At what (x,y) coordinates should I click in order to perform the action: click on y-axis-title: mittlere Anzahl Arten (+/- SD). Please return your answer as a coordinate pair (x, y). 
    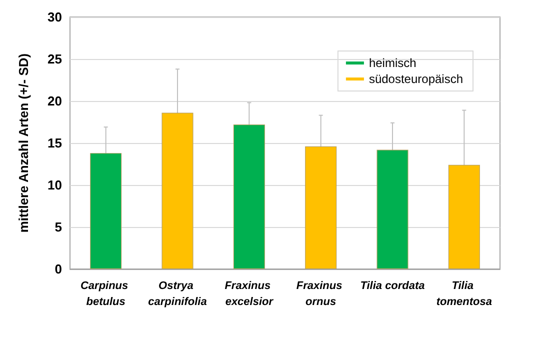
    Looking at the image, I should click on (23, 143).